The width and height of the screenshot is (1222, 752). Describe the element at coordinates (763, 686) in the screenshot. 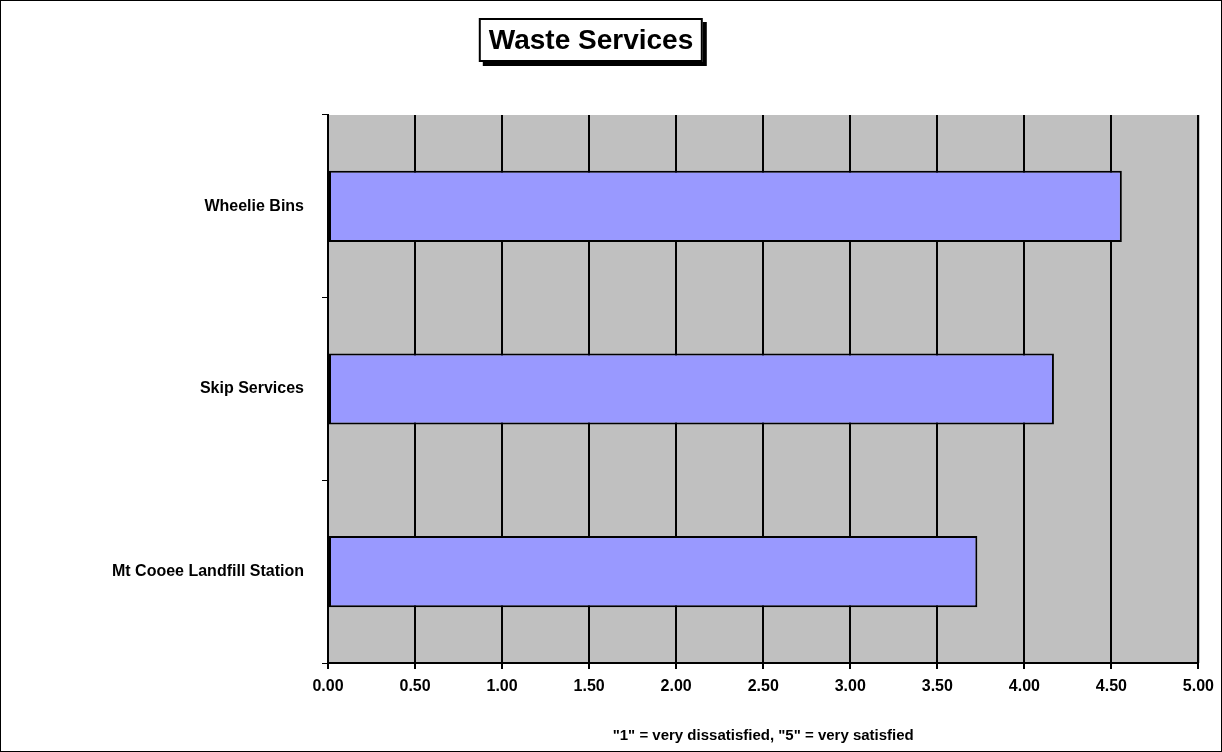

I see `x-tick-label: 2.50` at that location.